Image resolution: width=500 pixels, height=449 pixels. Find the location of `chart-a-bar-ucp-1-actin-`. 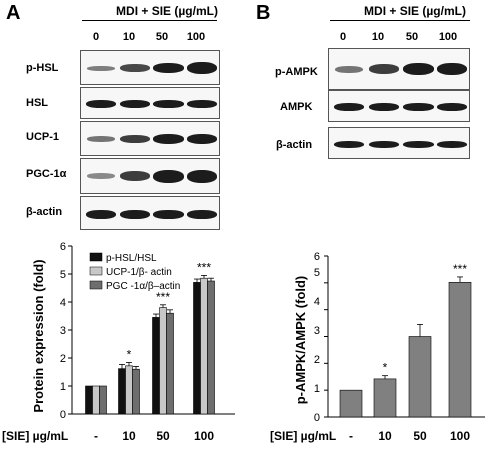

chart-a-bar-ucp-1-actin- is located at coordinates (96, 400).